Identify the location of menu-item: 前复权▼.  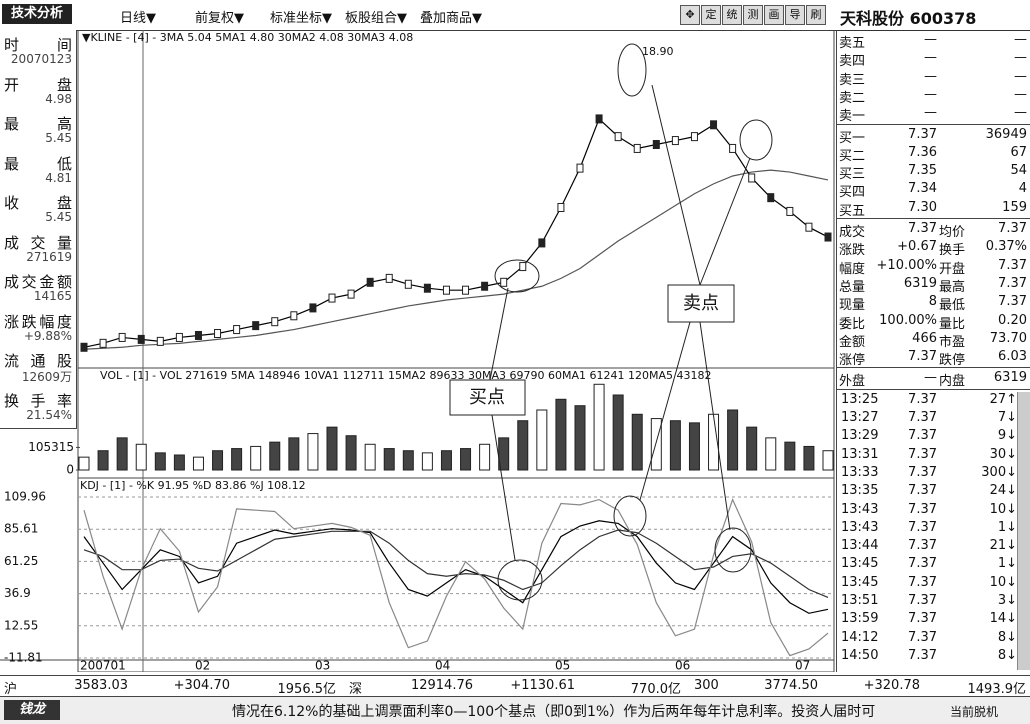
(219, 18).